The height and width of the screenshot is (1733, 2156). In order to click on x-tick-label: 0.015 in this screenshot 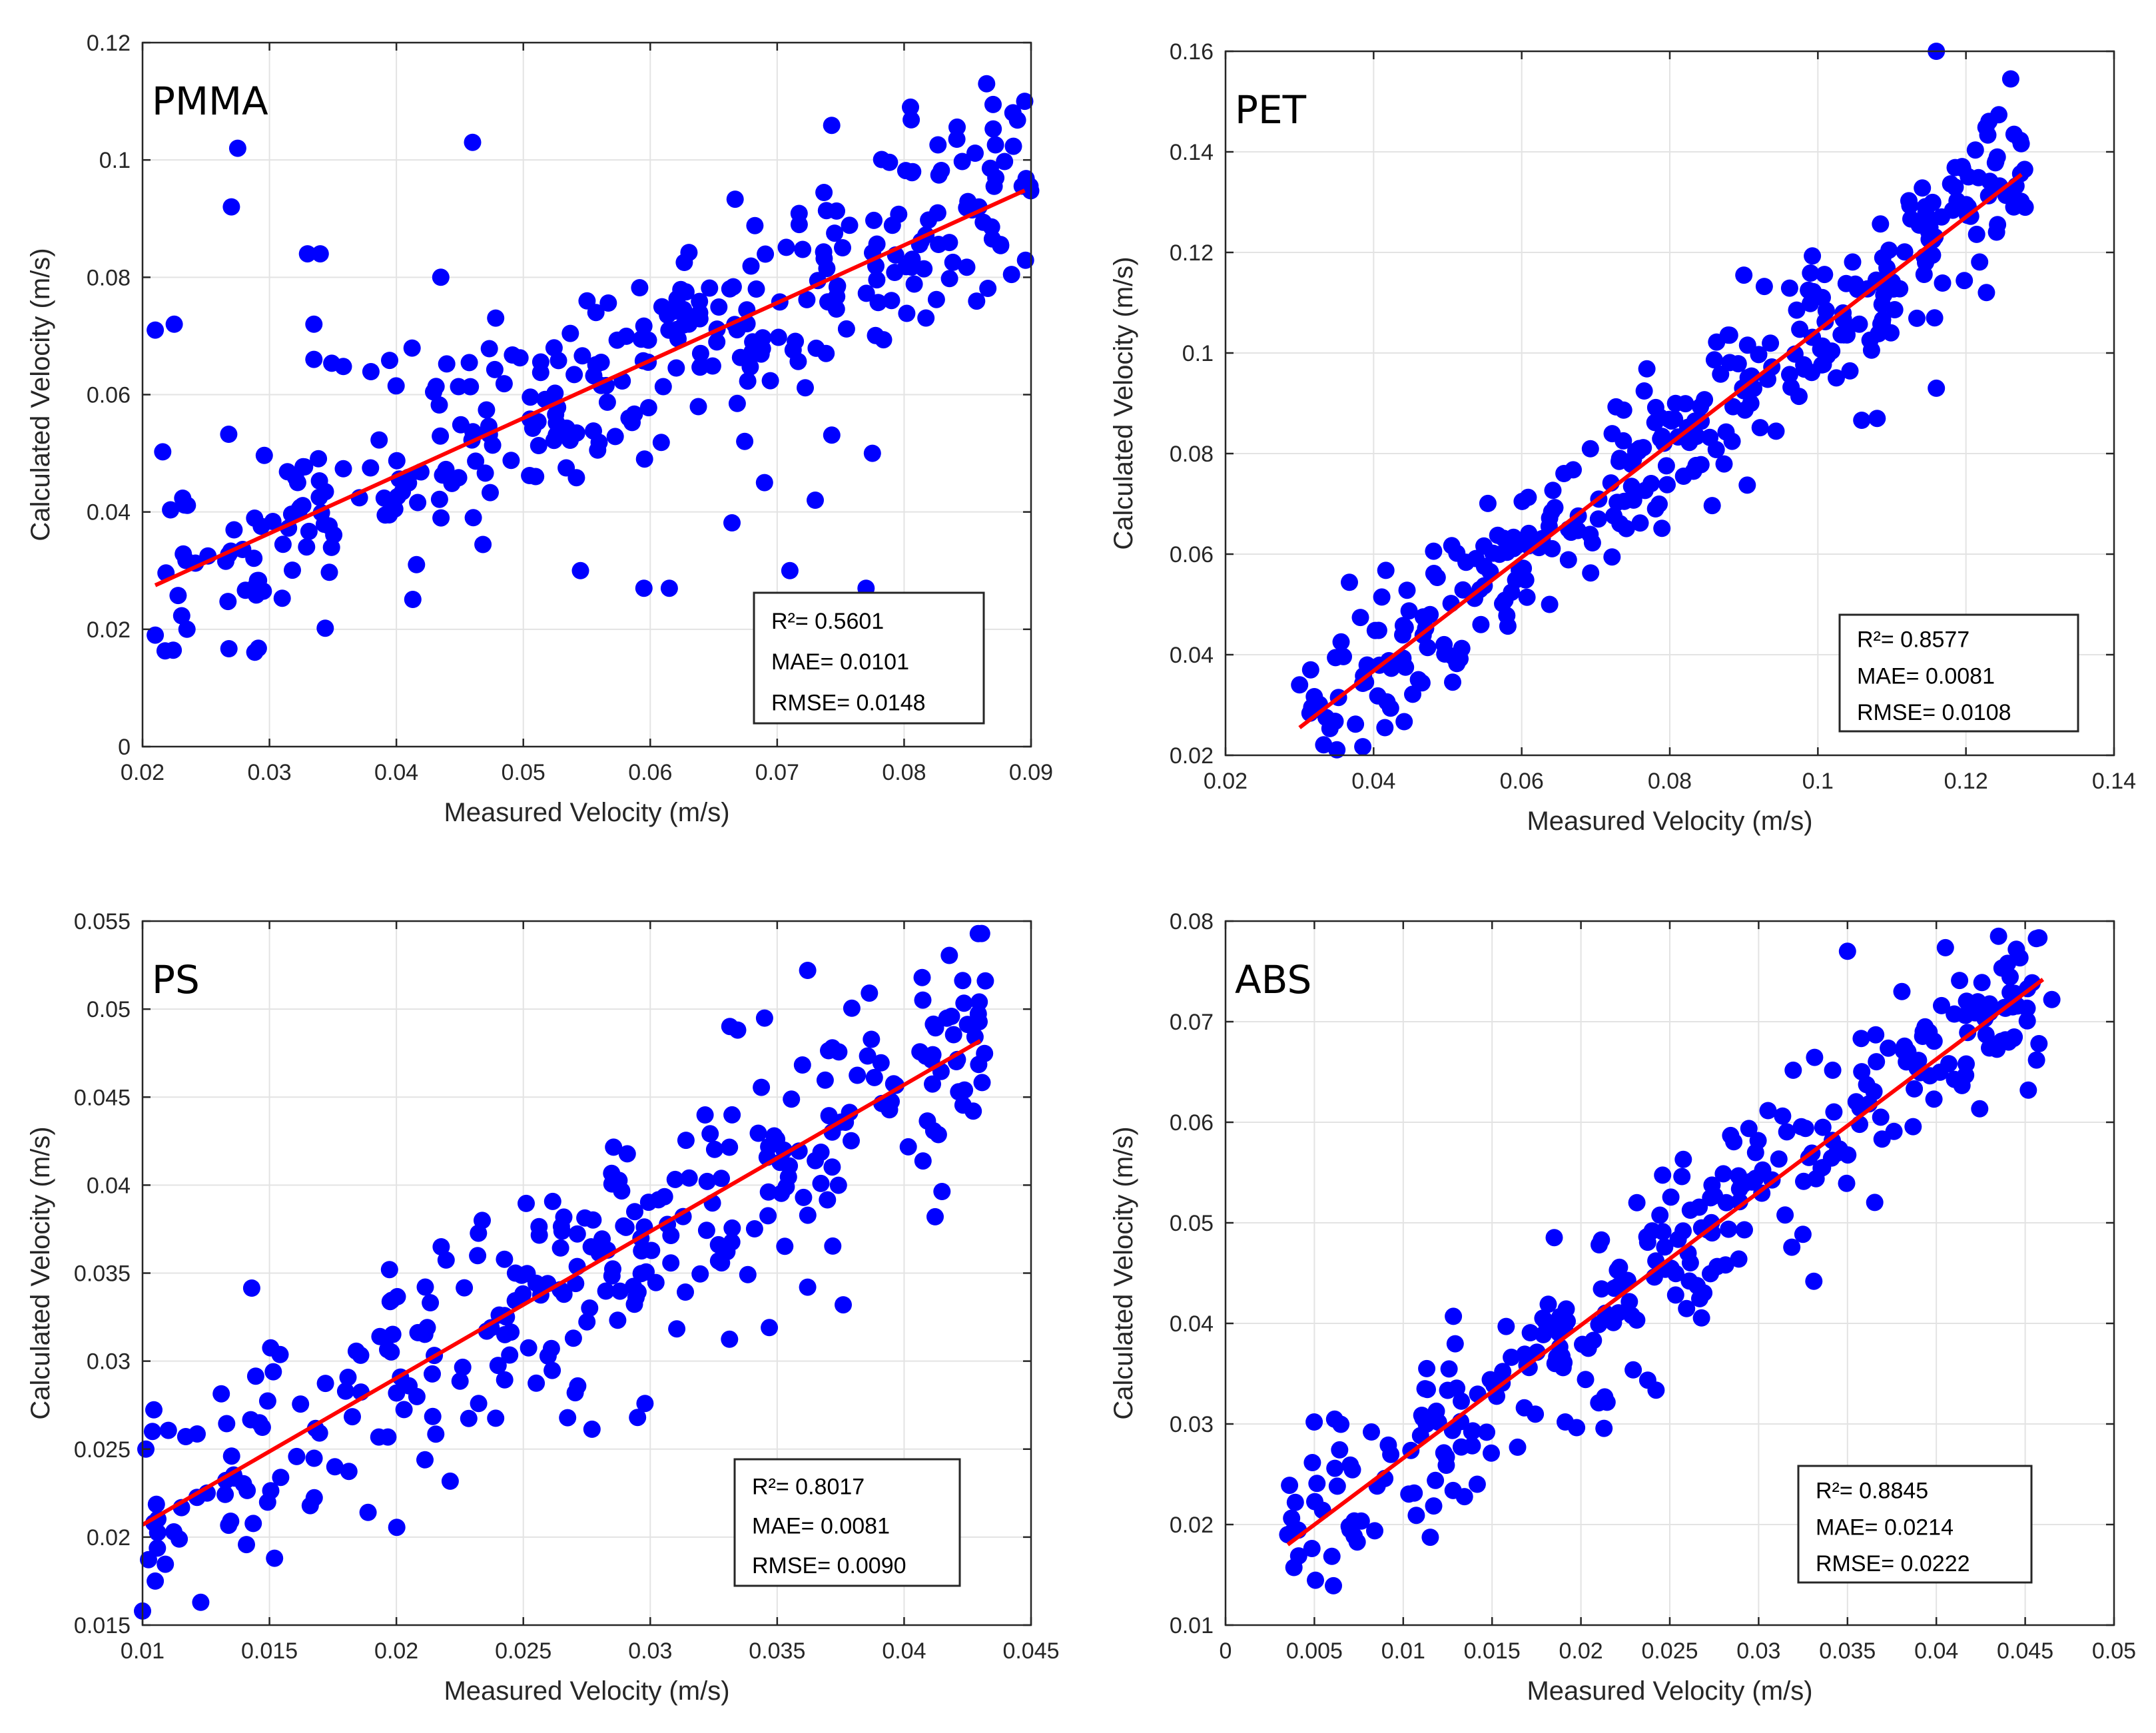, I will do `click(1492, 1651)`.